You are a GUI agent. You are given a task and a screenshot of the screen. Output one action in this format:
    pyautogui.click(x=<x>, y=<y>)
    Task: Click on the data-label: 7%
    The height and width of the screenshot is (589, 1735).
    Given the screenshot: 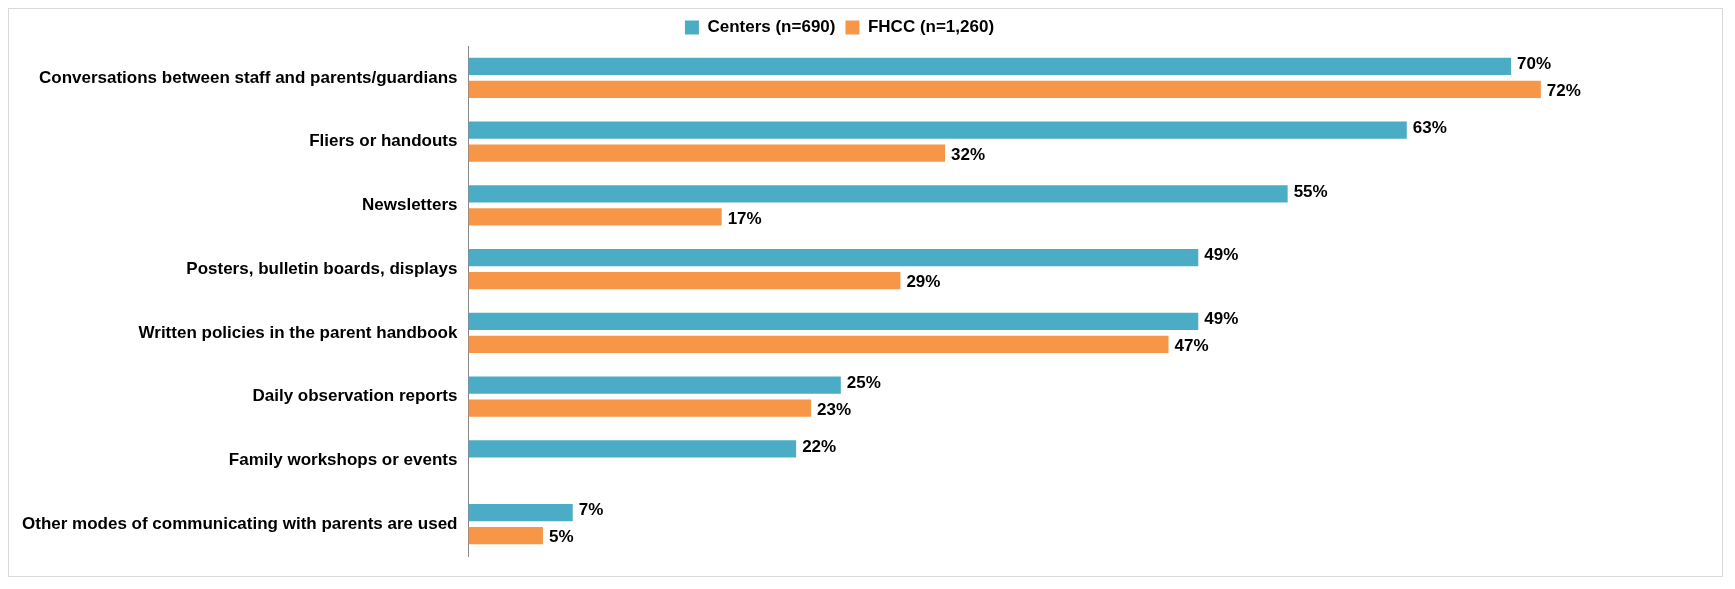 What is the action you would take?
    pyautogui.click(x=591, y=510)
    